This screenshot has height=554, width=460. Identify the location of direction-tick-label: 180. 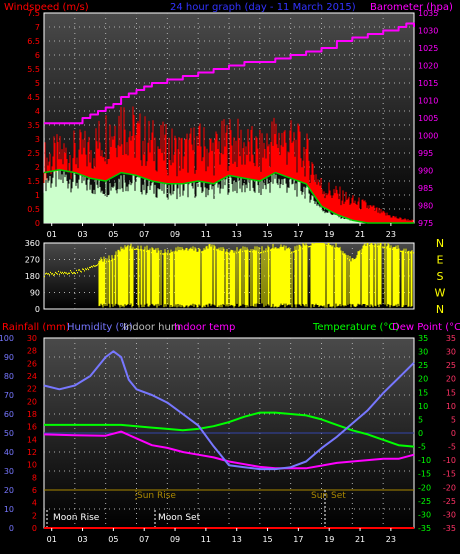
(32, 276).